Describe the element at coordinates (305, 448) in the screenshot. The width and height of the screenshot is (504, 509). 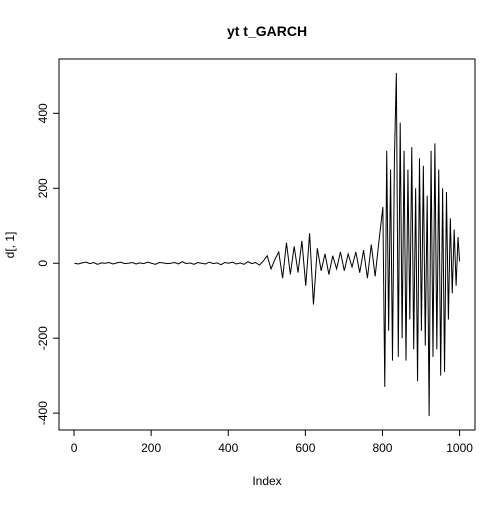
I see `x-tick-label: 600` at that location.